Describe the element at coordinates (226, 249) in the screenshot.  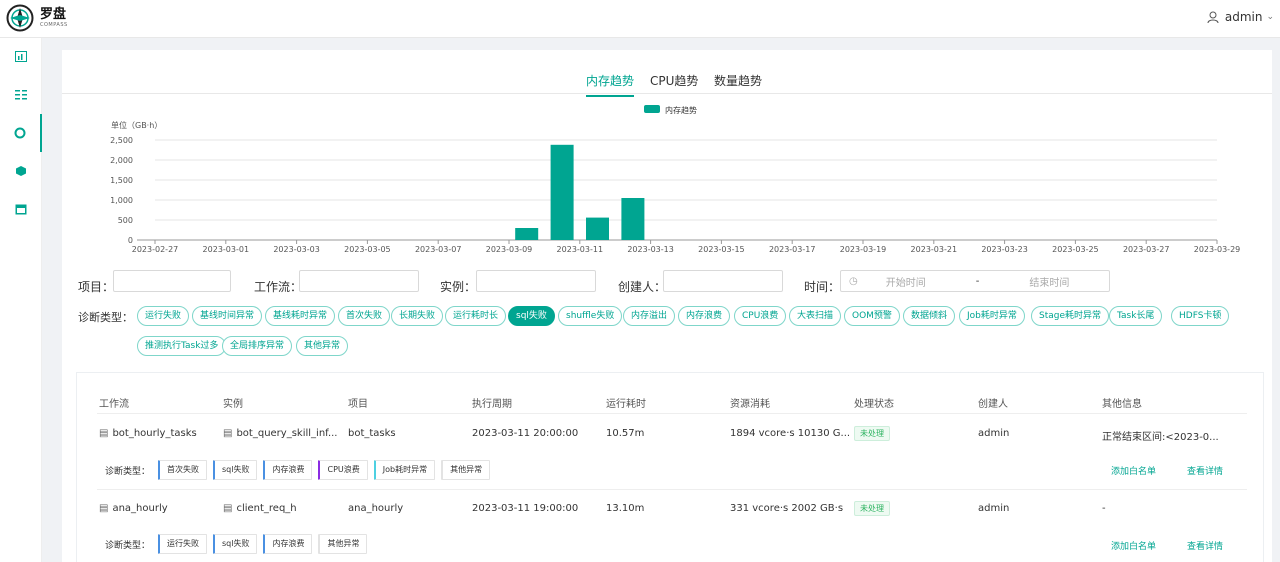
I see `x-tick-label: 2023-03-01` at that location.